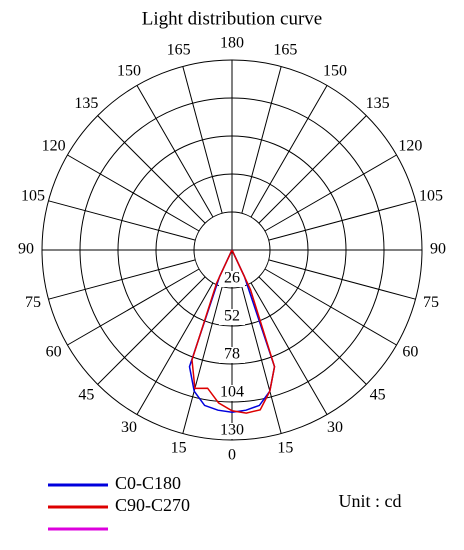 This screenshot has width=464, height=550. What do you see at coordinates (152, 505) in the screenshot?
I see `legend-label: C90-C270` at bounding box center [152, 505].